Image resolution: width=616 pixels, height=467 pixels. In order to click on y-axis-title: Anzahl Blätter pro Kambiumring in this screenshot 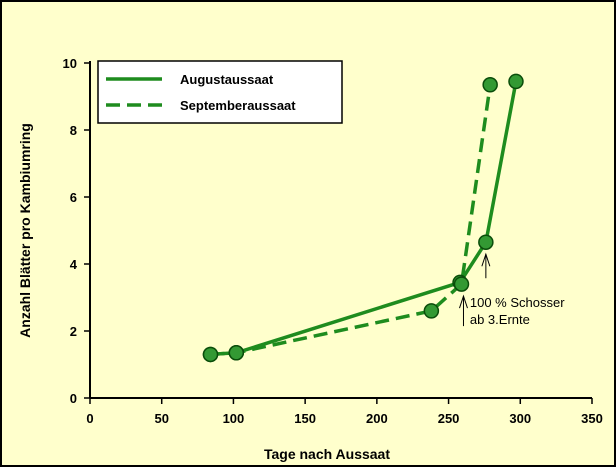, I will do `click(25, 230)`.